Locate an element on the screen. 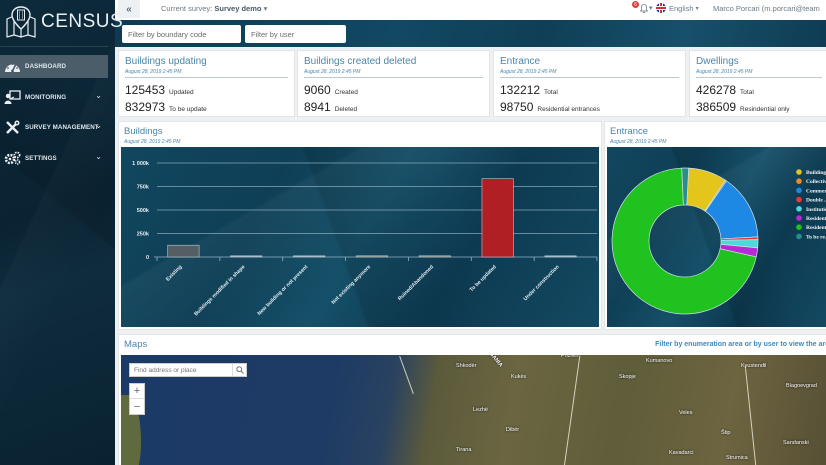 The image size is (826, 465). stat-label: Total is located at coordinates (747, 92).